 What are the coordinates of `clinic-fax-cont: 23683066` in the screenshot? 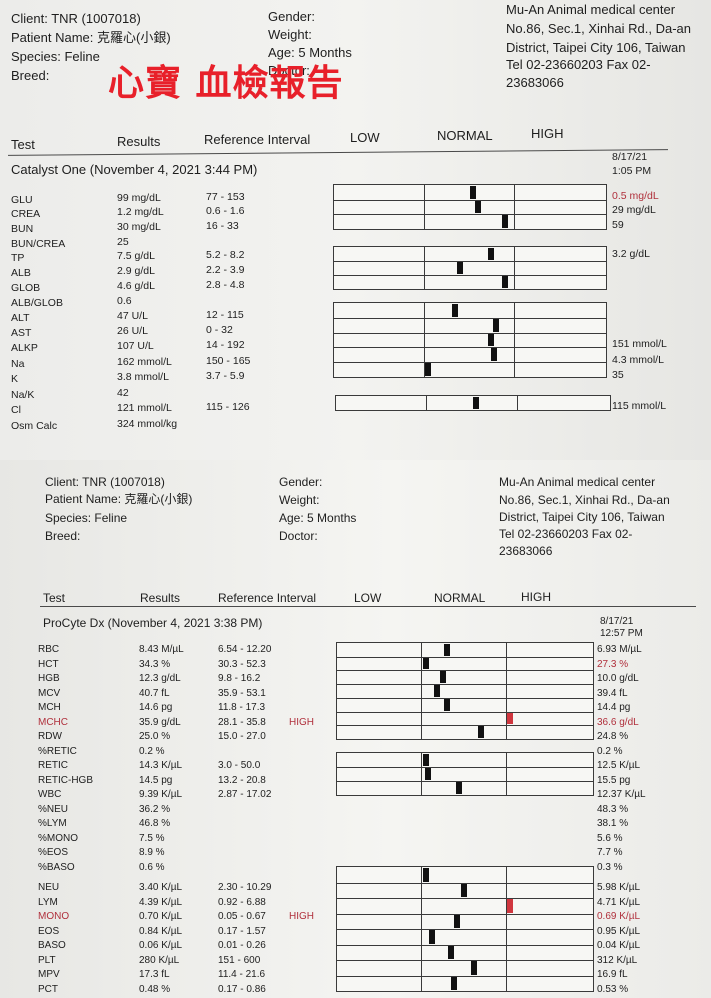 It's located at (535, 82).